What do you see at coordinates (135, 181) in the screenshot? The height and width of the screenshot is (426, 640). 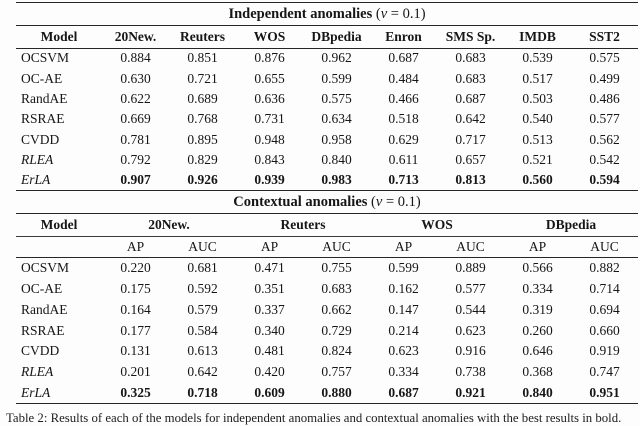 I see `metric-value-cell: 0.907` at bounding box center [135, 181].